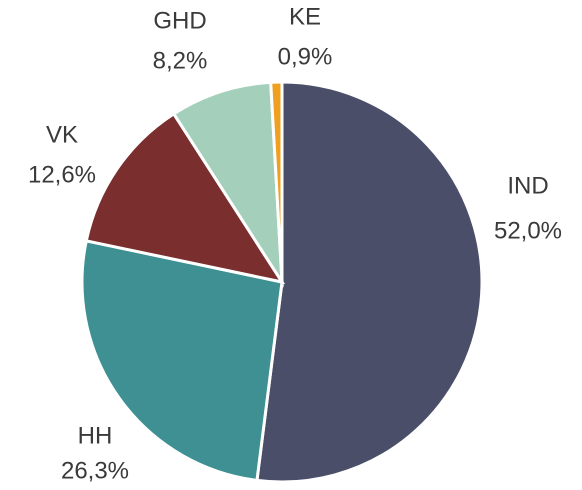 The height and width of the screenshot is (490, 582). I want to click on slice-category-label: KE, so click(305, 16).